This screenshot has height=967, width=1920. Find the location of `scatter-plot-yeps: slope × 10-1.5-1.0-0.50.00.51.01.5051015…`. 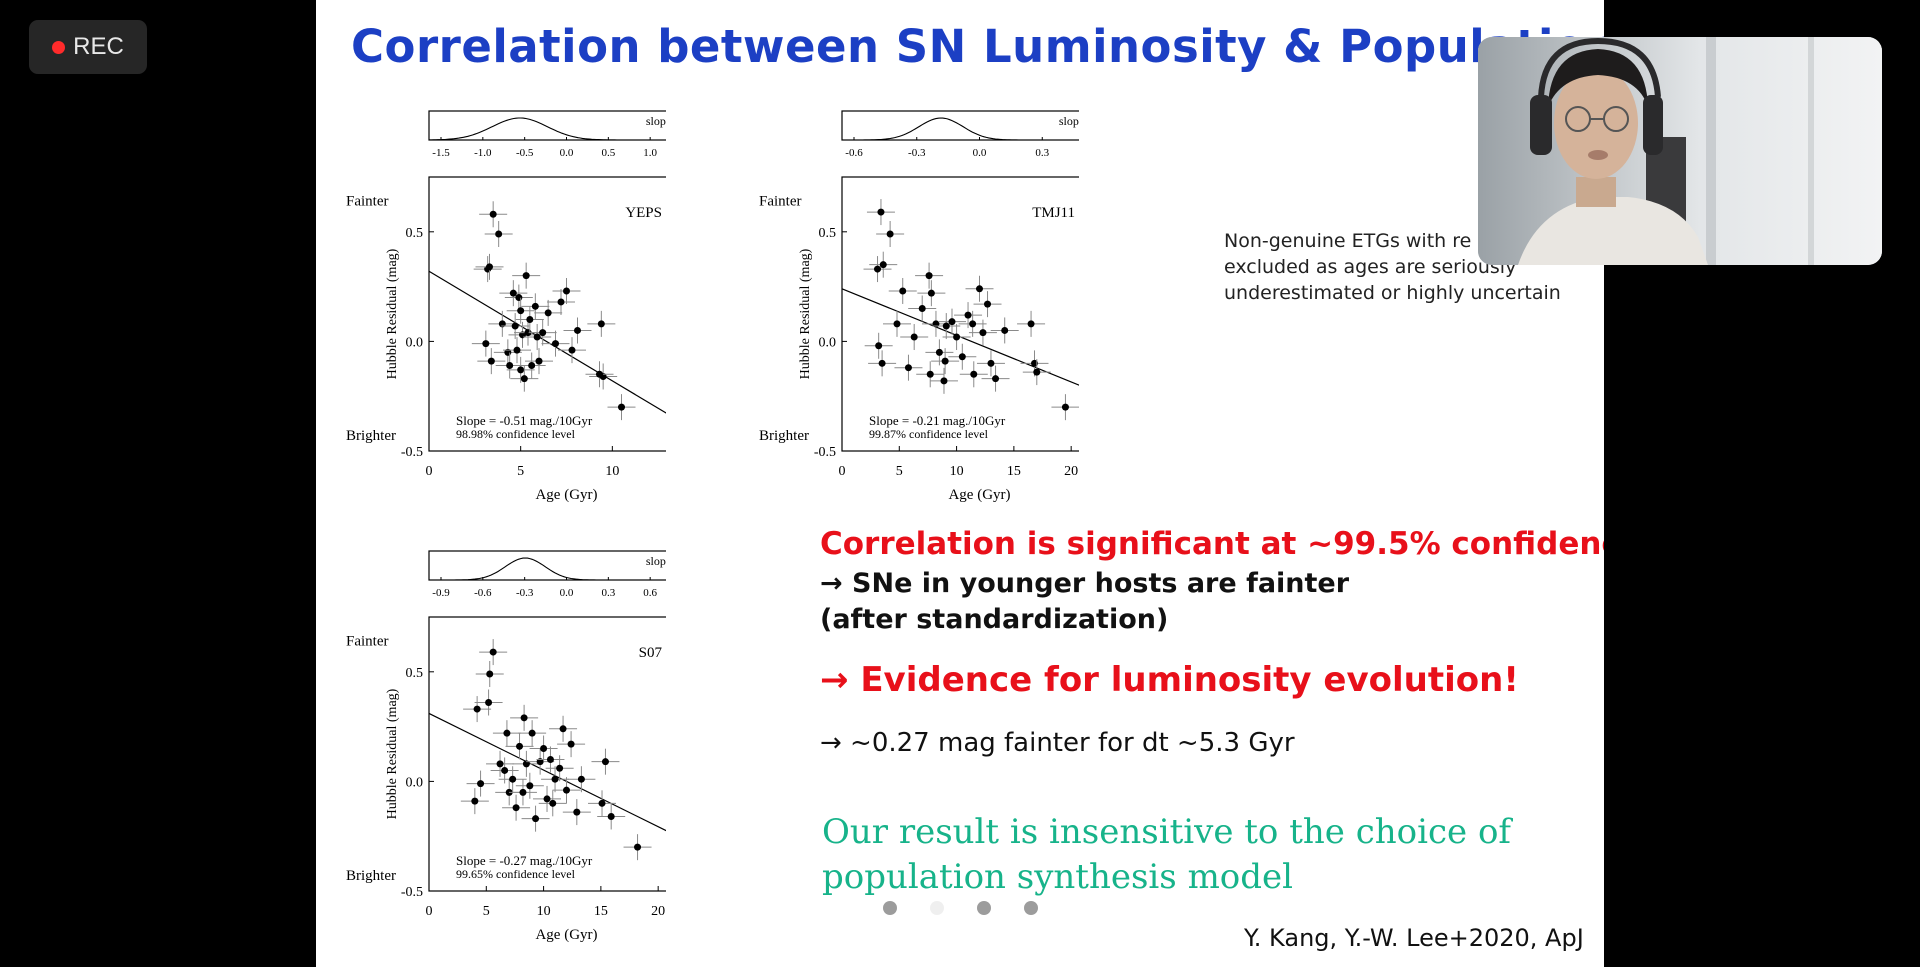

scatter-plot-yeps: slope × 10-1.5-1.0-0.50.00.51.01.5051015… is located at coordinates (506, 308).